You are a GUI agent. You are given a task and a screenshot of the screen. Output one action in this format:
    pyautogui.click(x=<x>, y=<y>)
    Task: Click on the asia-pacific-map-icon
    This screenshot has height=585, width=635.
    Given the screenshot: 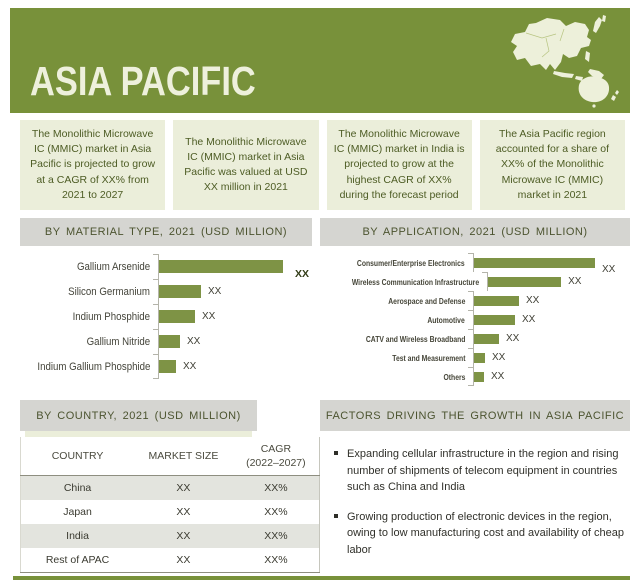 What is the action you would take?
    pyautogui.click(x=563, y=62)
    